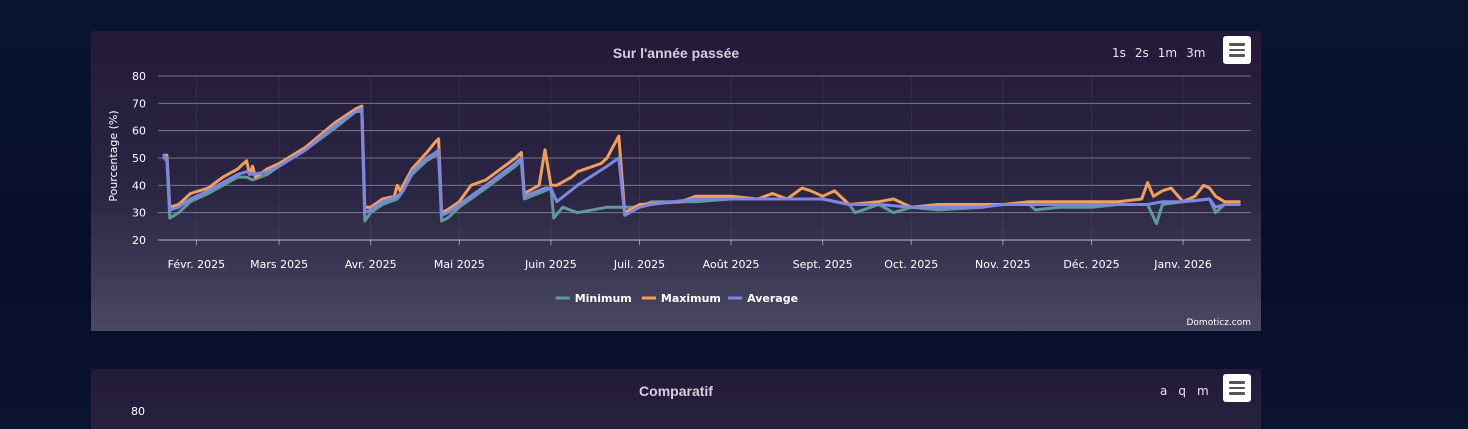  I want to click on y-axis-title: Pourcentage (%), so click(113, 155).